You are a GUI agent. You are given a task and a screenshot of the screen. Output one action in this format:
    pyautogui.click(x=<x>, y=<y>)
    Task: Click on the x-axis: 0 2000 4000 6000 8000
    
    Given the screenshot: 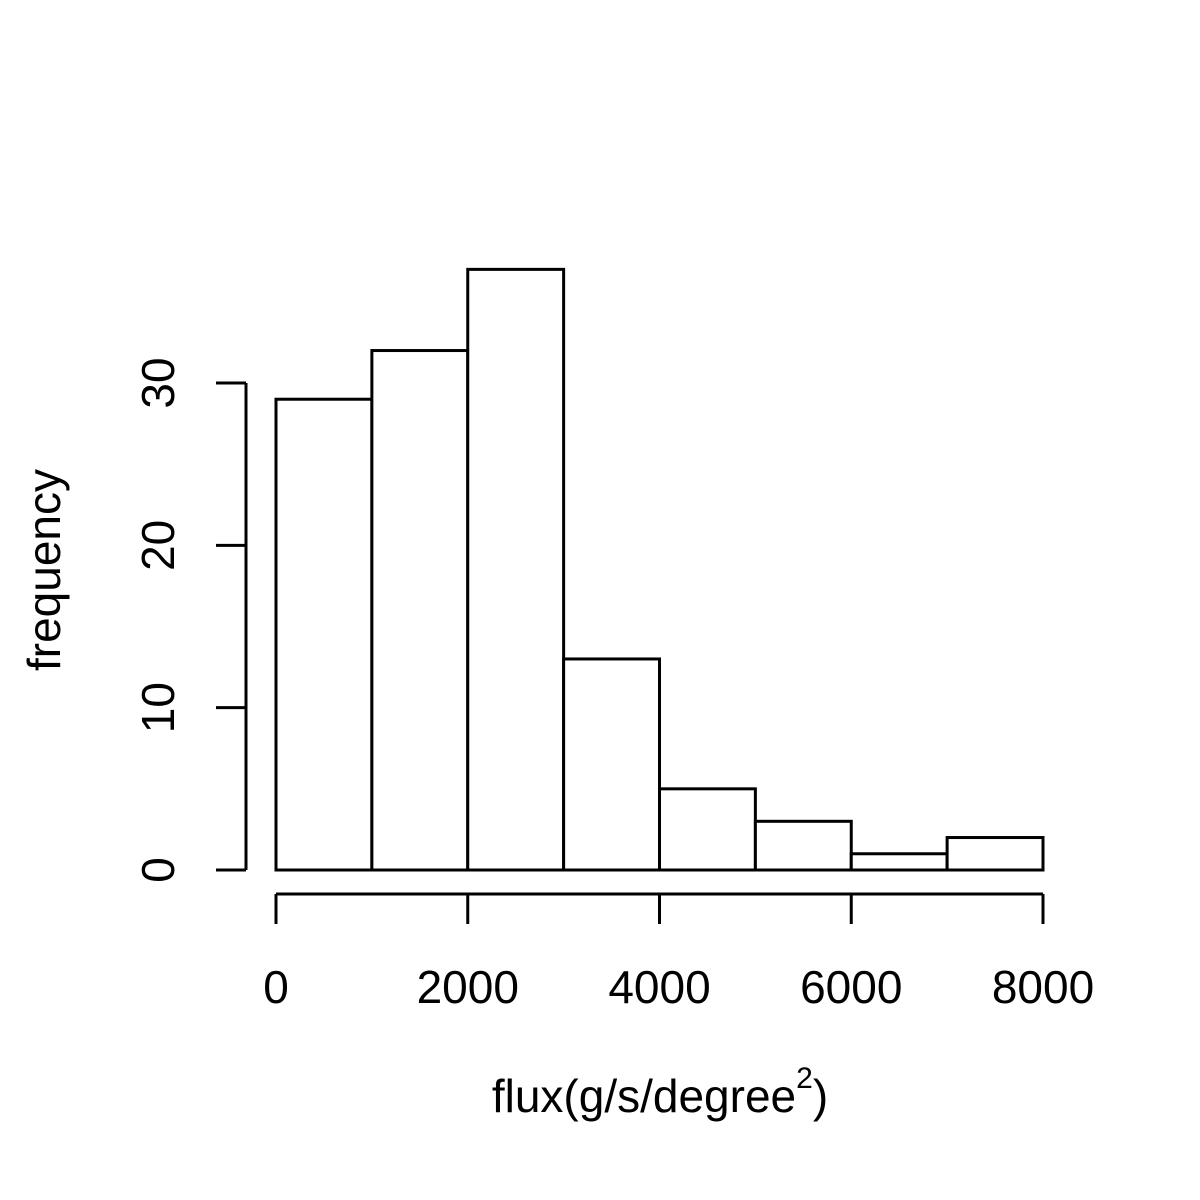 What is the action you would take?
    pyautogui.click(x=678, y=952)
    